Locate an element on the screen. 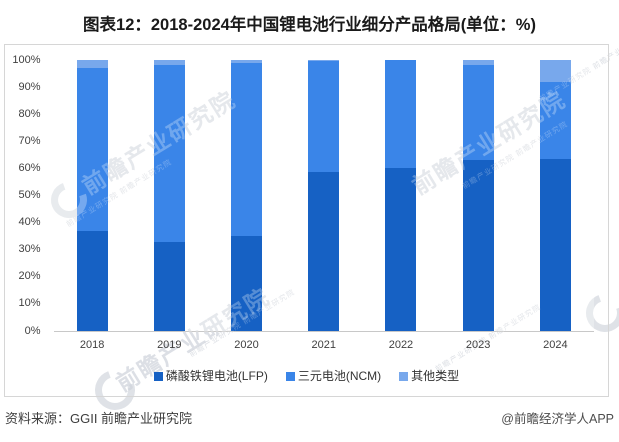  bar-2020 is located at coordinates (247, 195).